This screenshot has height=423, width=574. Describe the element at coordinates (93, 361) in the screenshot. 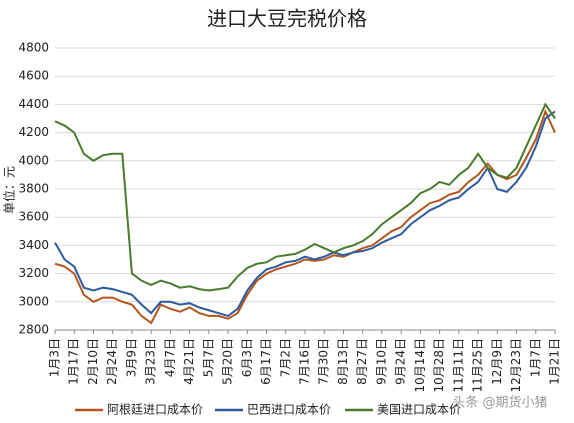

I see `x-tick-label: 2月10日` at that location.